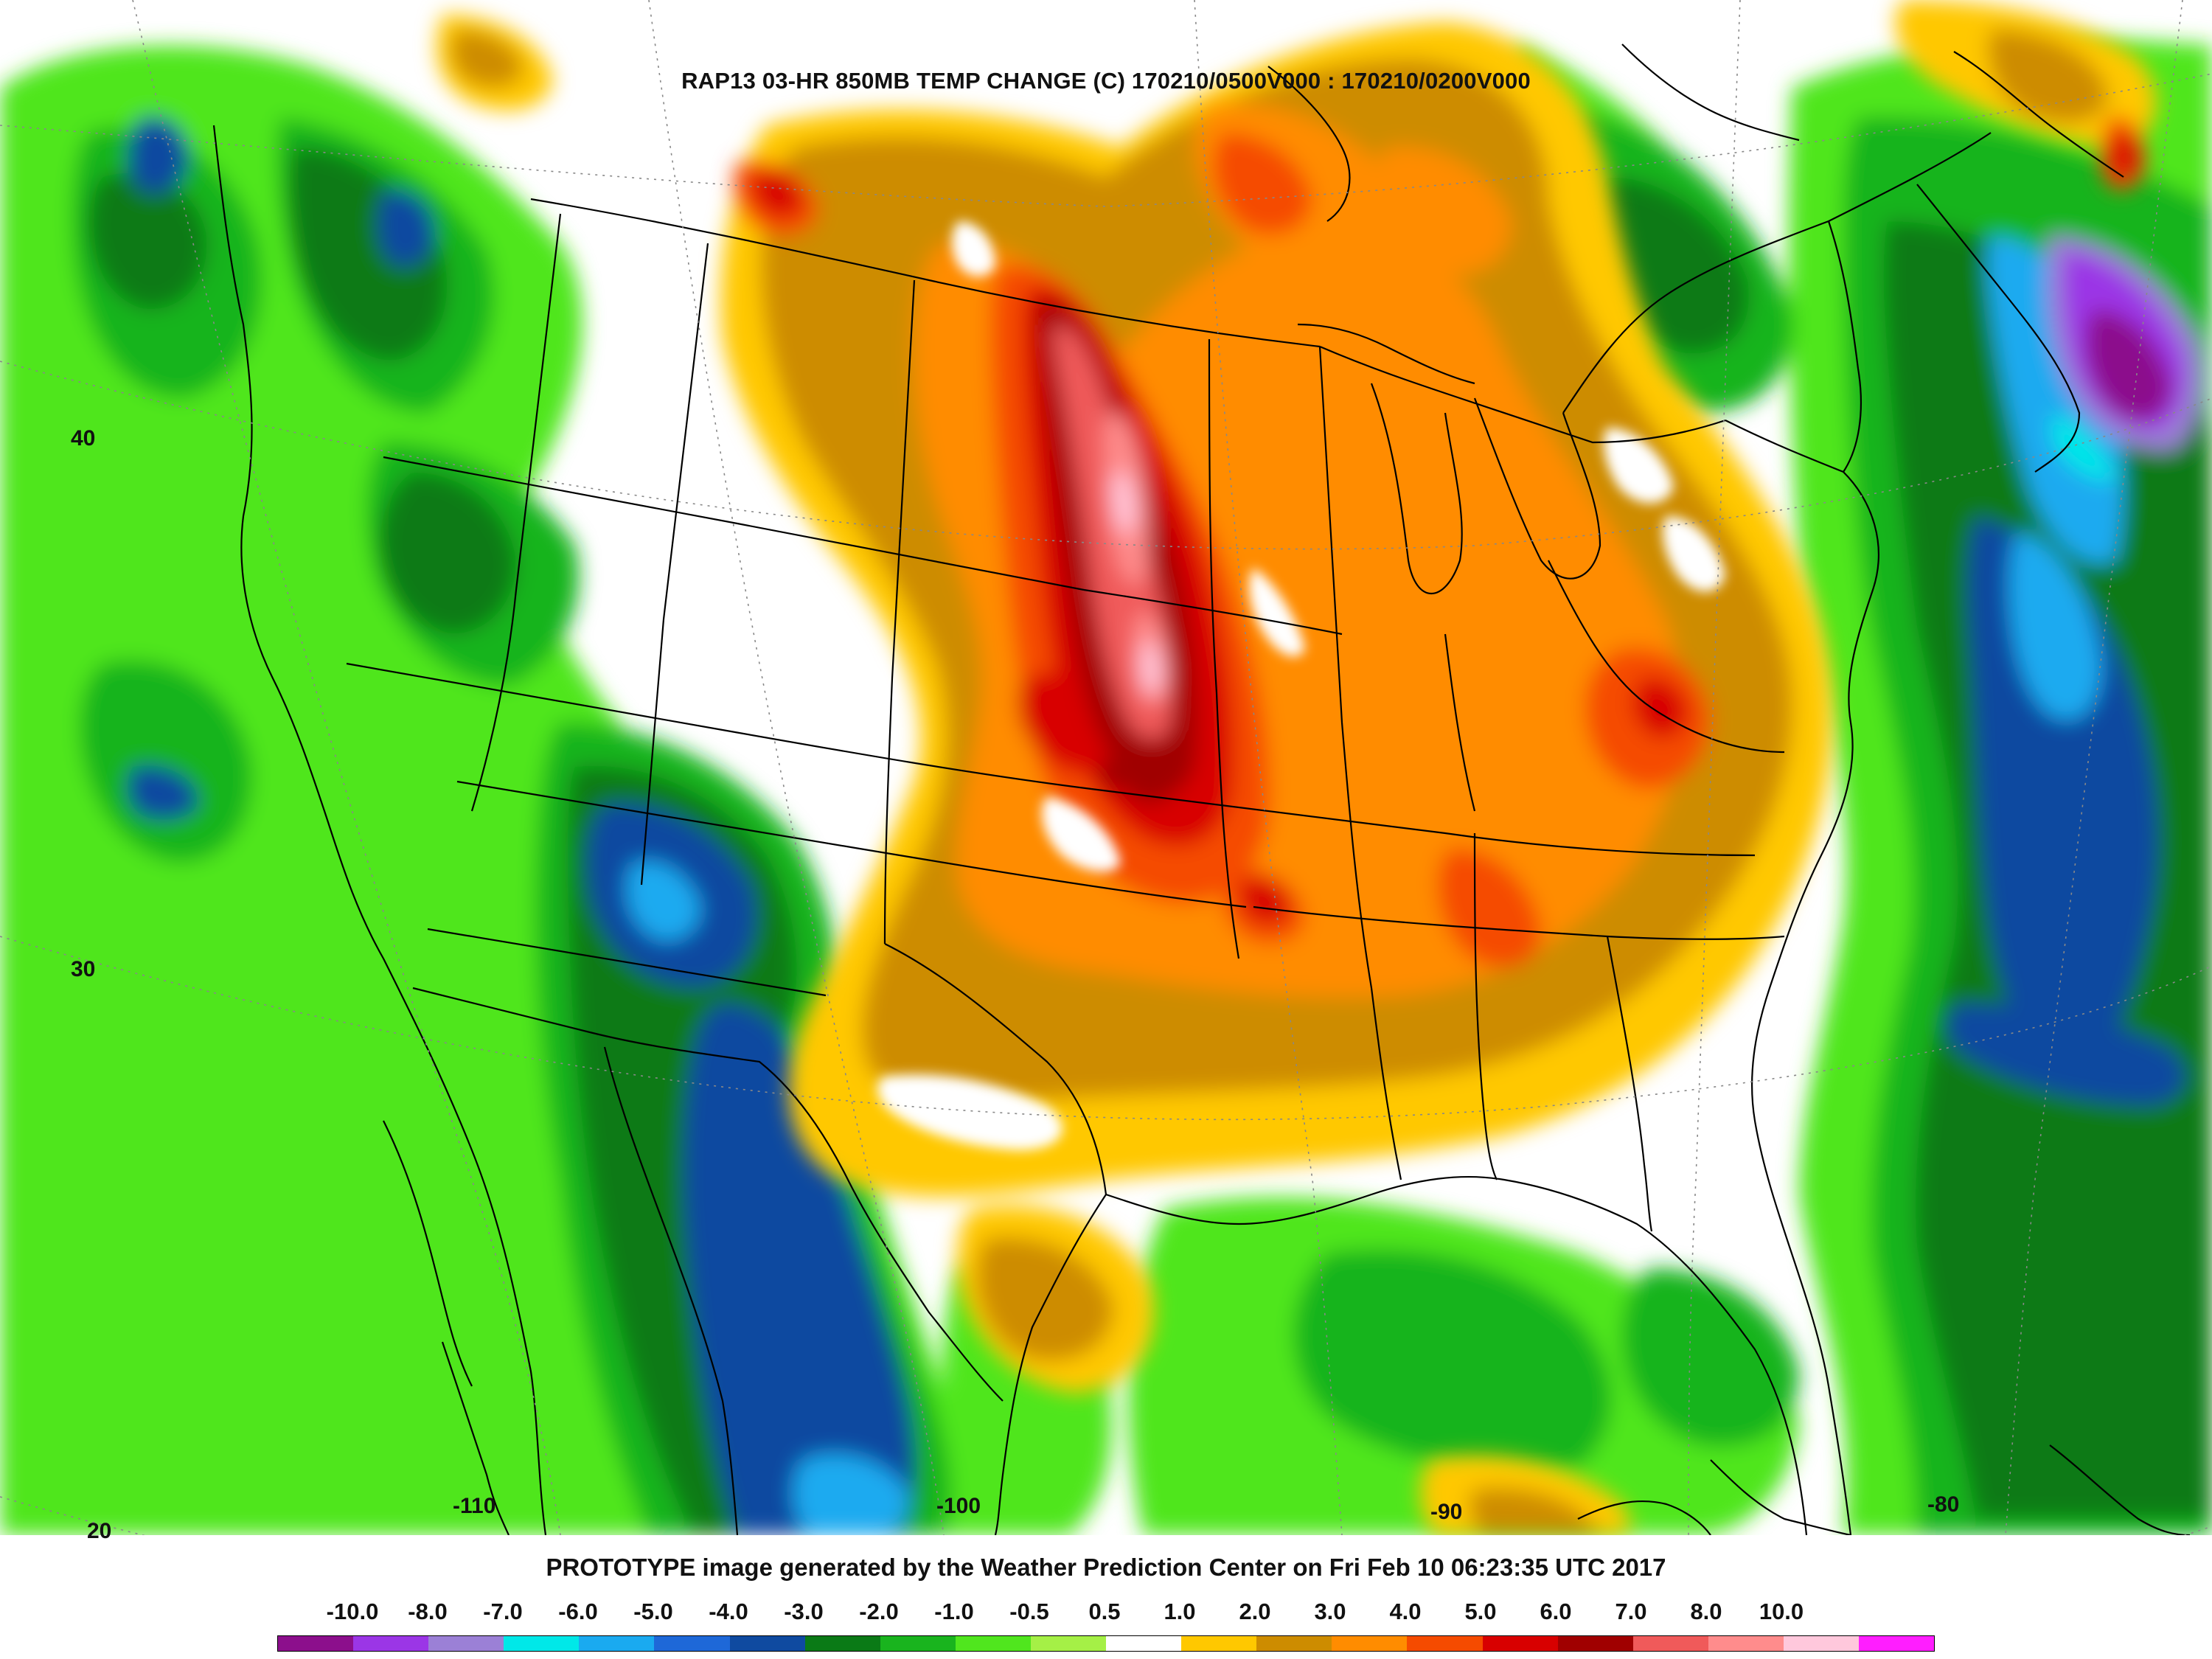  What do you see at coordinates (83, 969) in the screenshot?
I see `latitude-label-30: 30` at bounding box center [83, 969].